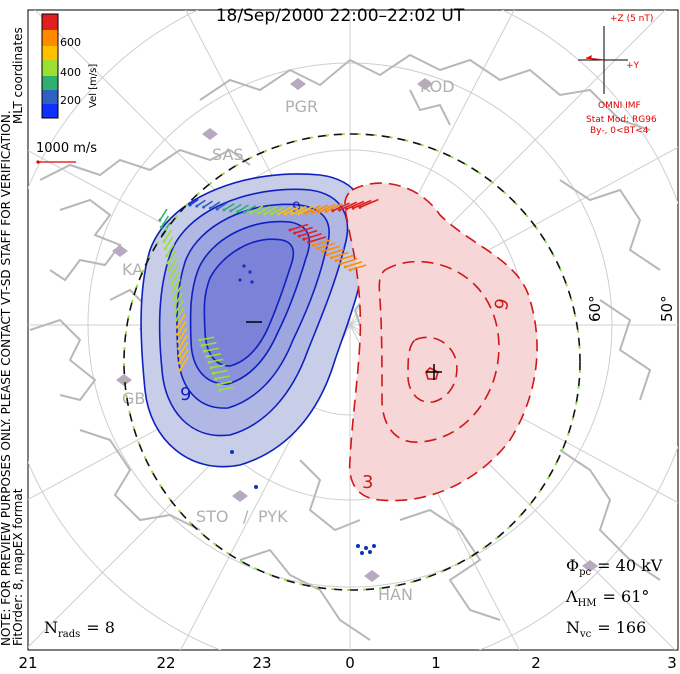 The width and height of the screenshot is (680, 674). Describe the element at coordinates (350, 663) in the screenshot. I see `mlt-tick-label: 0` at that location.